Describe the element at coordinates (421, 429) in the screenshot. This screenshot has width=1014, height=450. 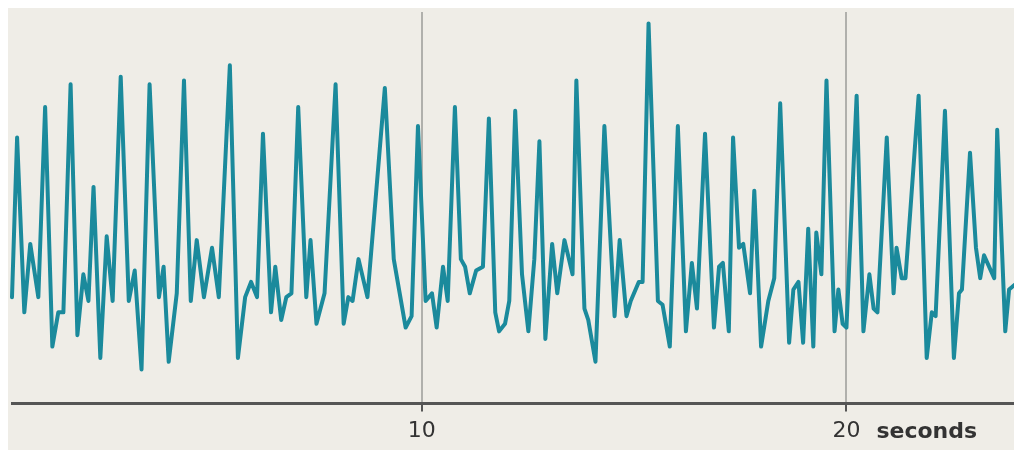
I see `x-tick-label: 10` at that location.